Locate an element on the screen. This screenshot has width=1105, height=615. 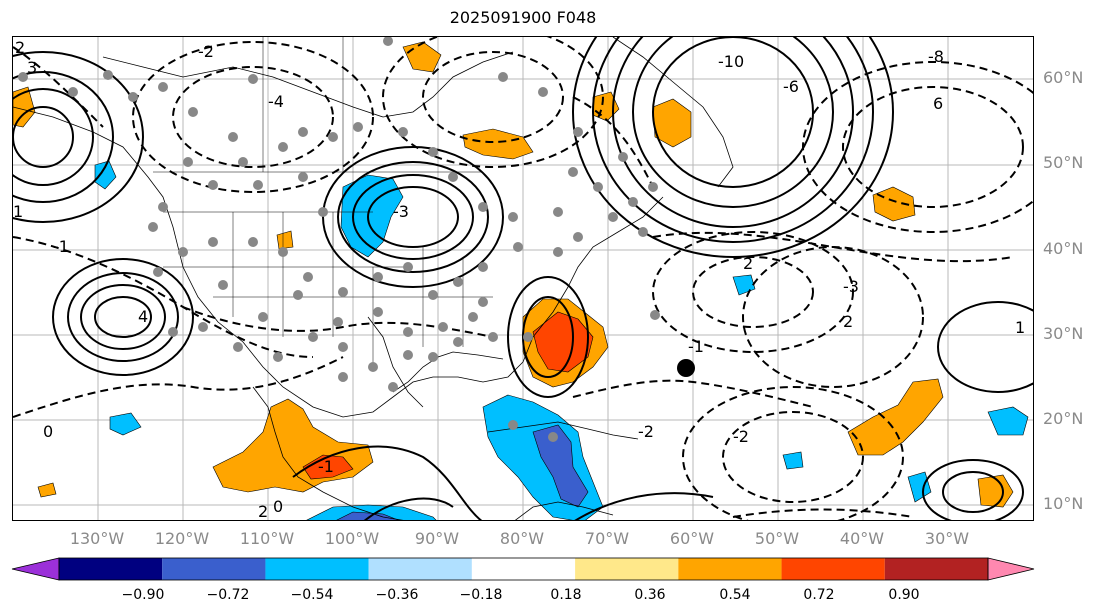
lat-label: 60°N is located at coordinates (1063, 77).